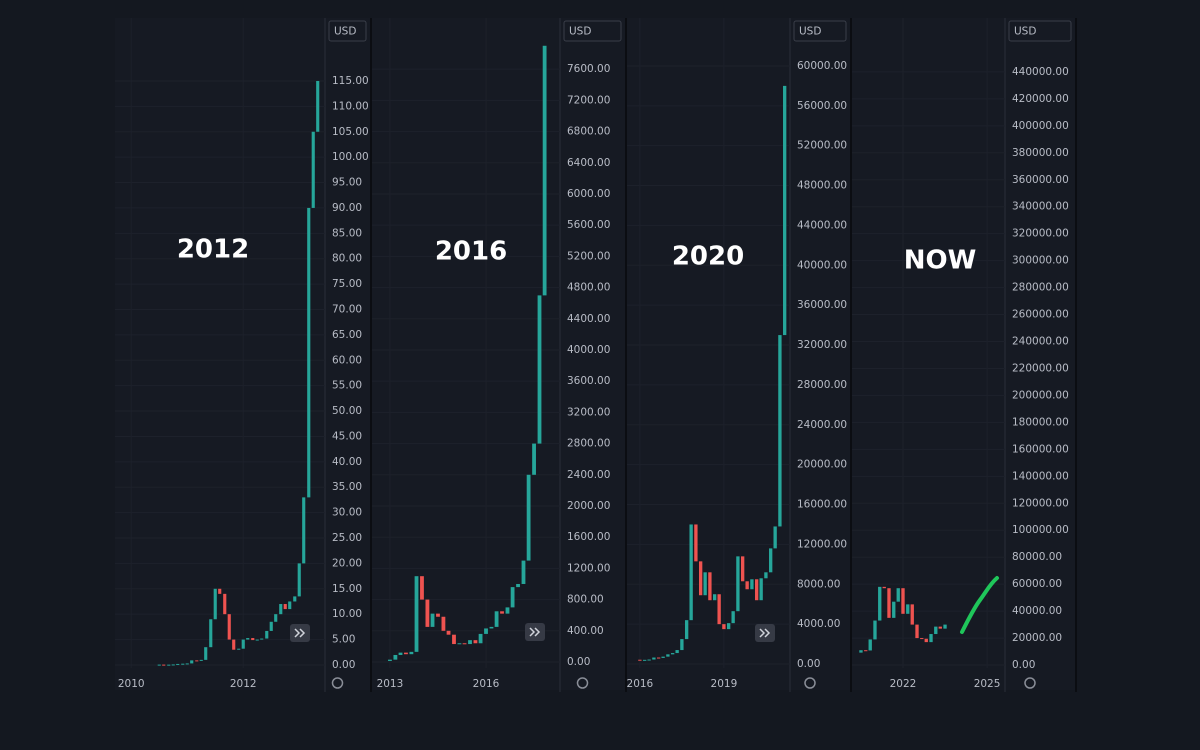 Image resolution: width=1200 pixels, height=750 pixels. I want to click on x-tick-label: 2025, so click(987, 684).